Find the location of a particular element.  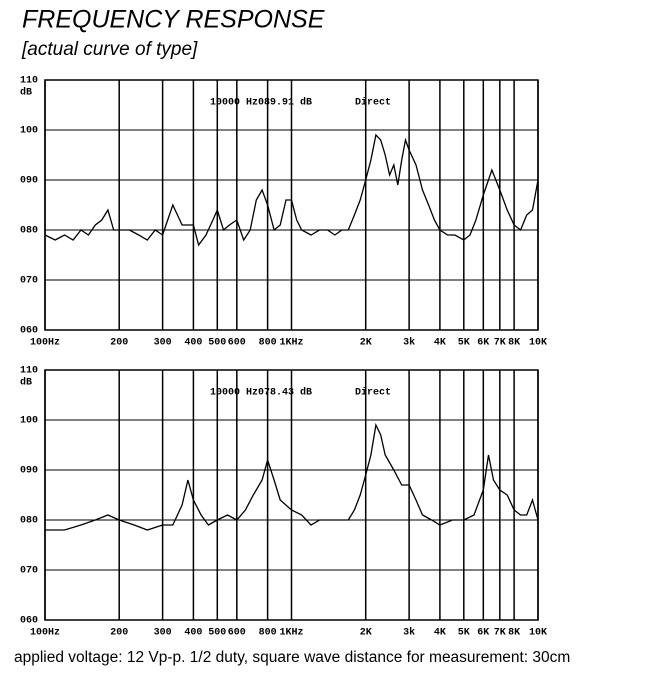

page-title: FREQUENCY RESPONSE is located at coordinates (173, 20).